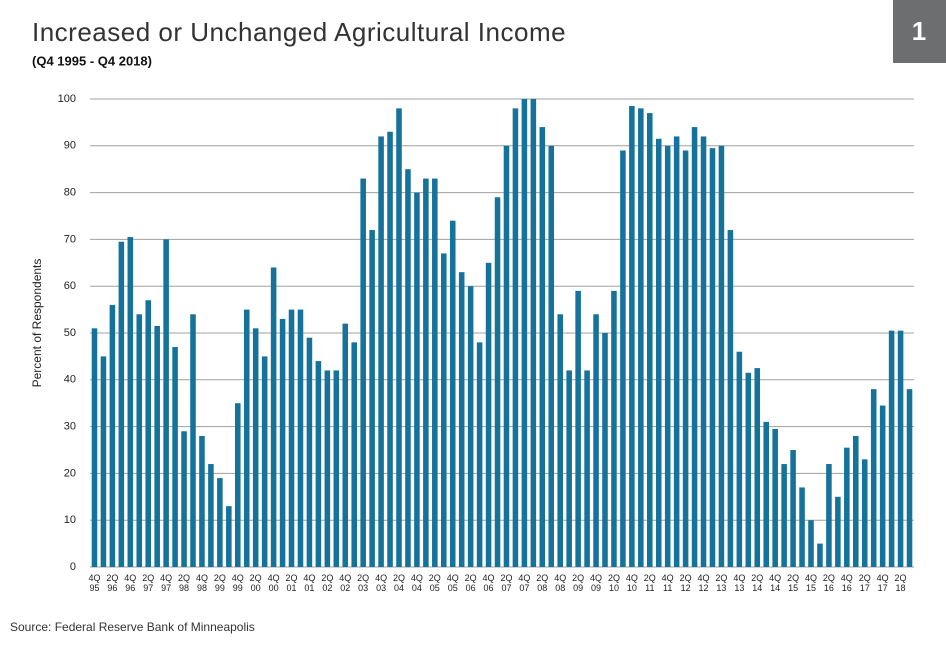 The width and height of the screenshot is (946, 645). I want to click on x-tick-label: 4Q 12, so click(703, 583).